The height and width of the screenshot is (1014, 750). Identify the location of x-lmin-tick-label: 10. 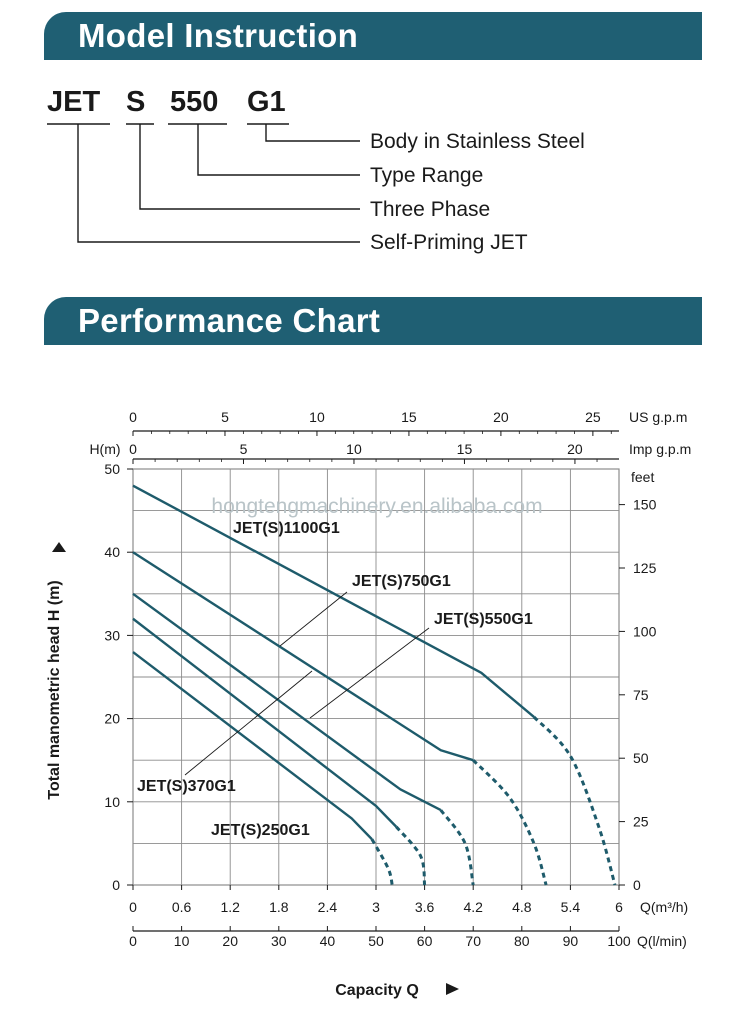
(182, 941).